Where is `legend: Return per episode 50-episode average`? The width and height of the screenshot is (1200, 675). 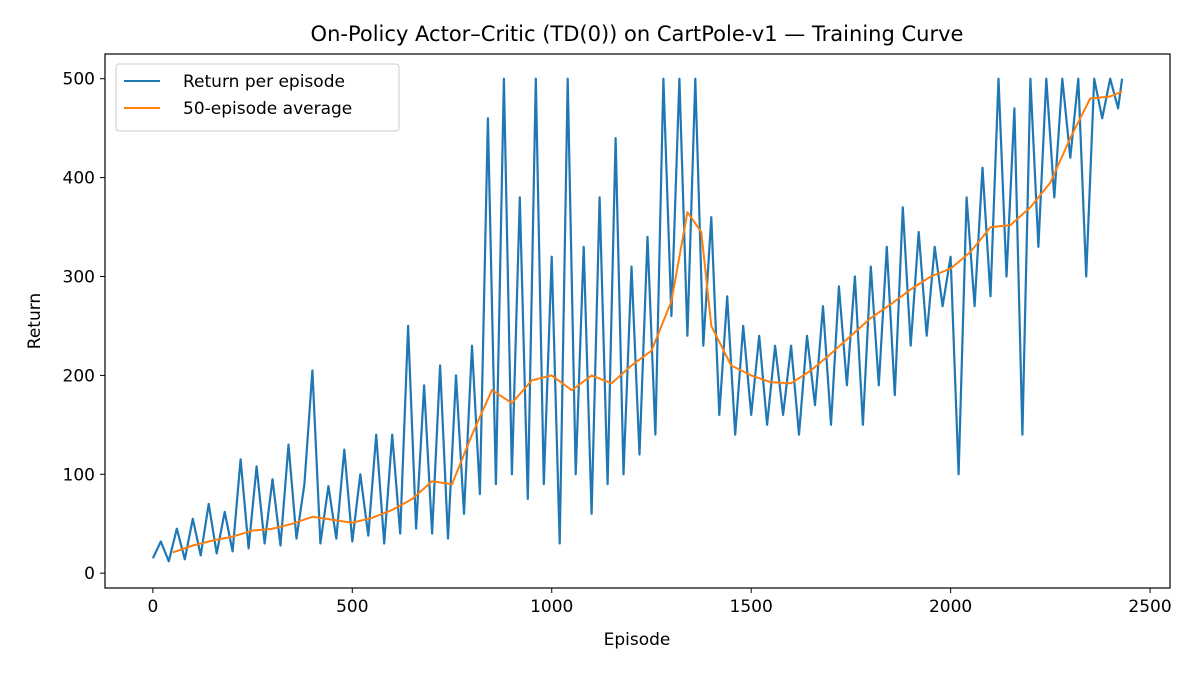 legend: Return per episode 50-episode average is located at coordinates (257, 97).